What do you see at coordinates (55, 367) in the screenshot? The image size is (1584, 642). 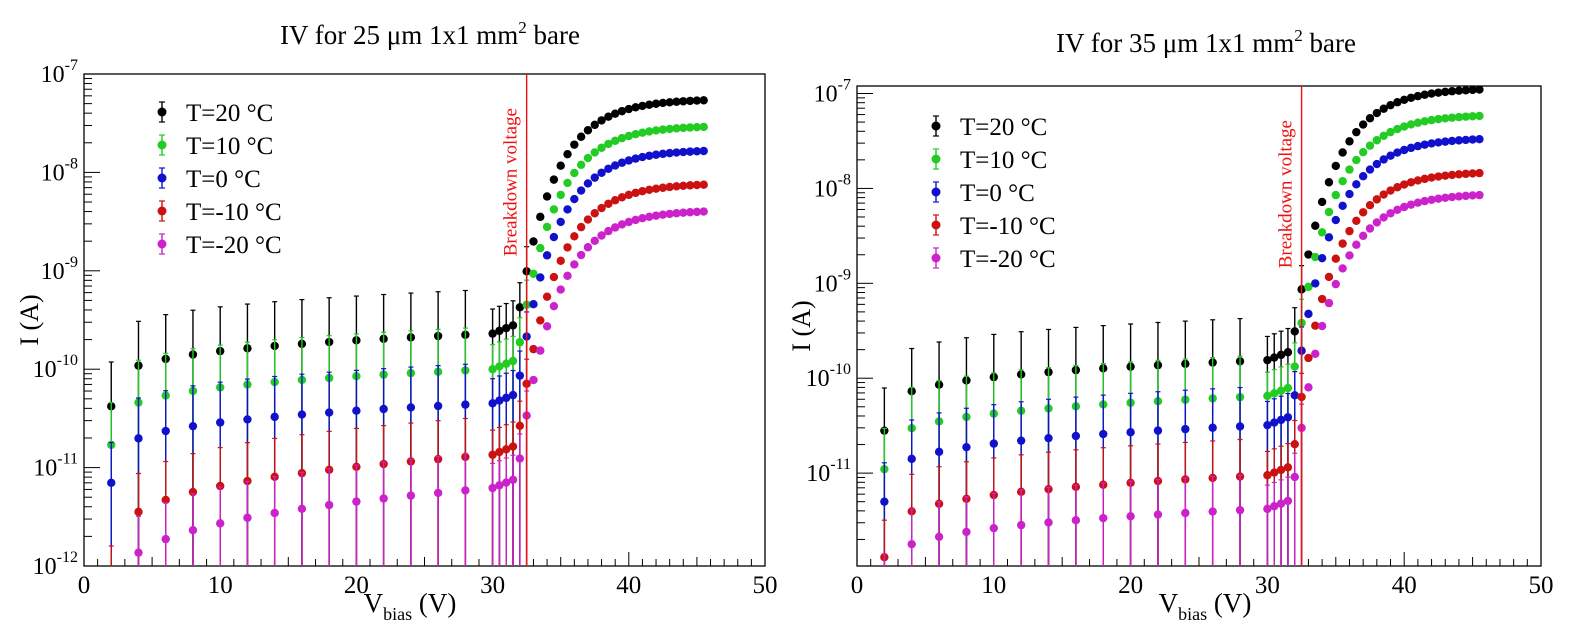 I see `y-tick-label: 10-10` at bounding box center [55, 367].